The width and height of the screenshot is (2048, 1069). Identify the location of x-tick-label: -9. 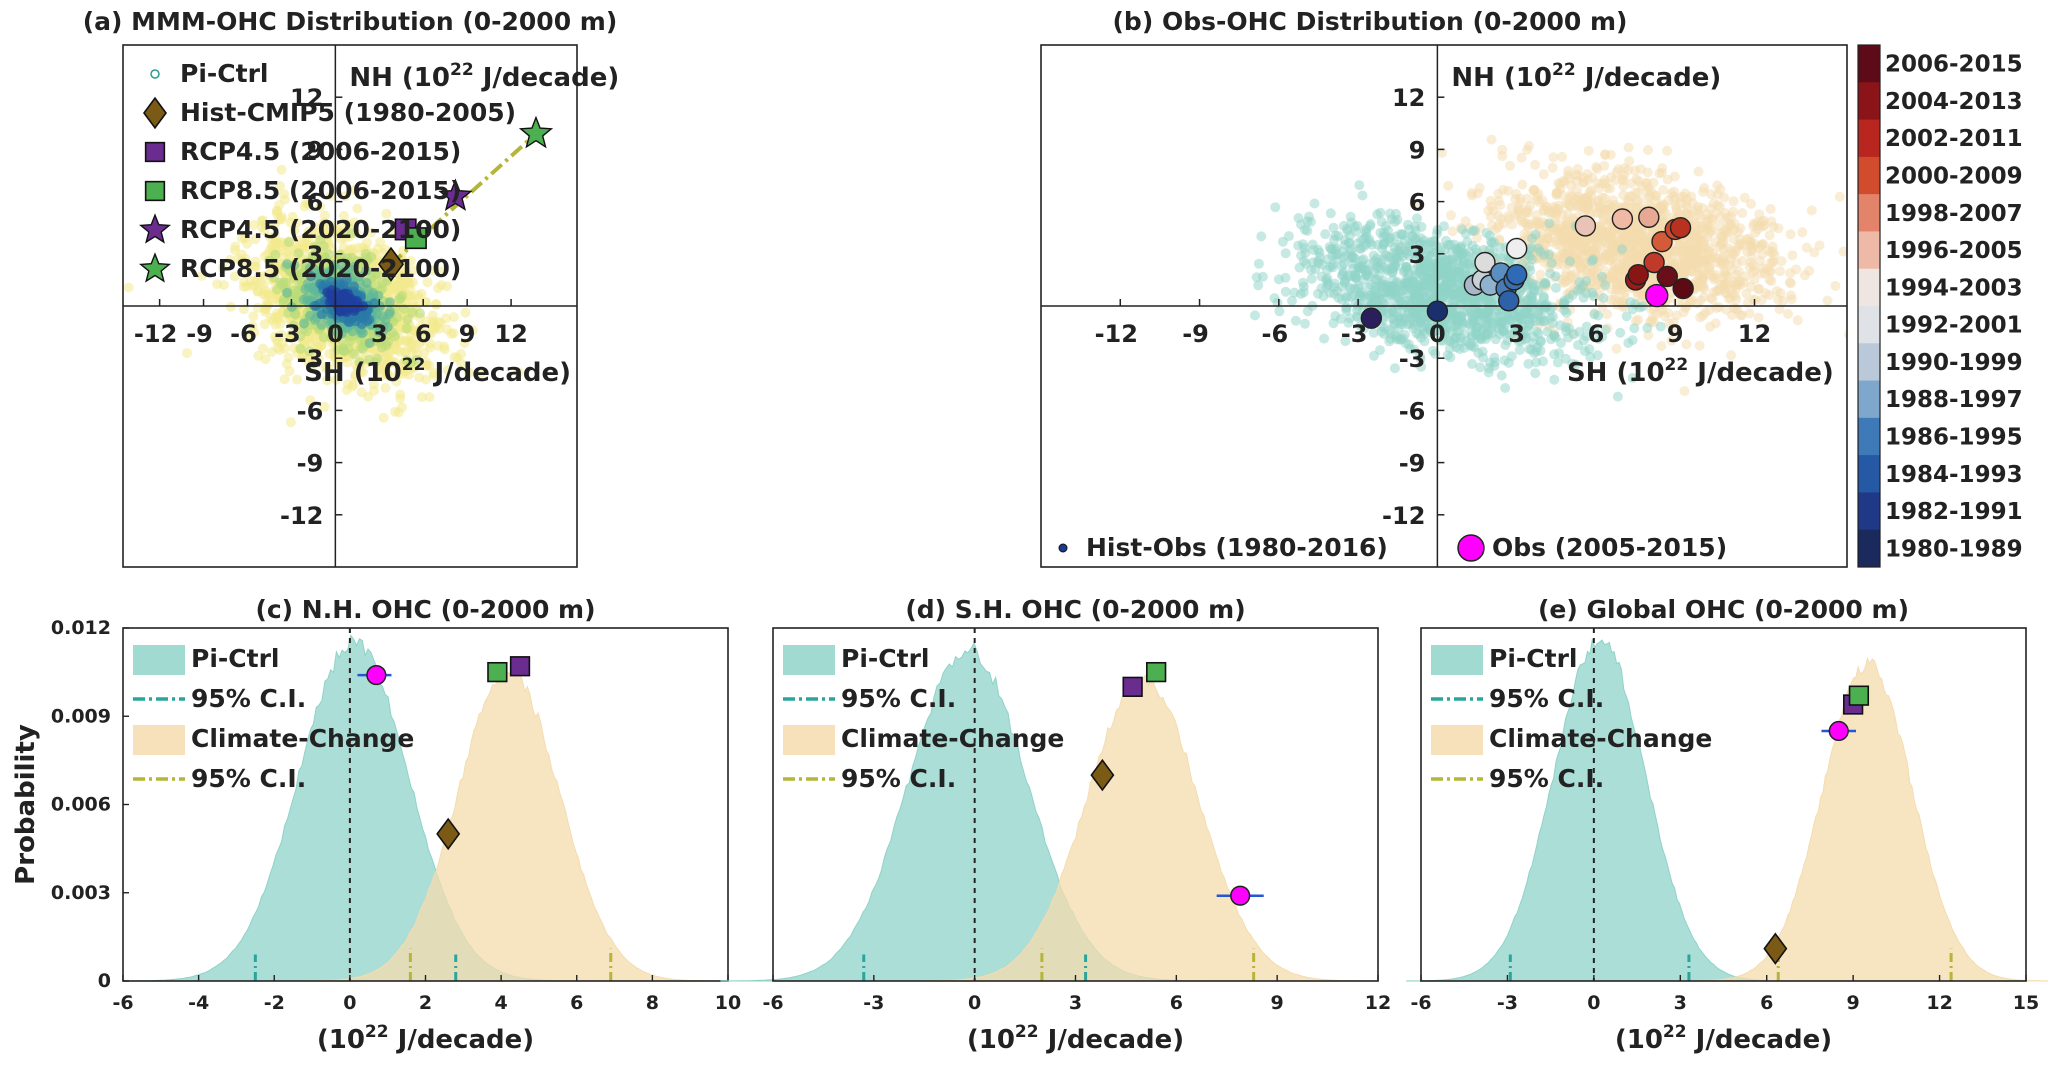
(199, 334).